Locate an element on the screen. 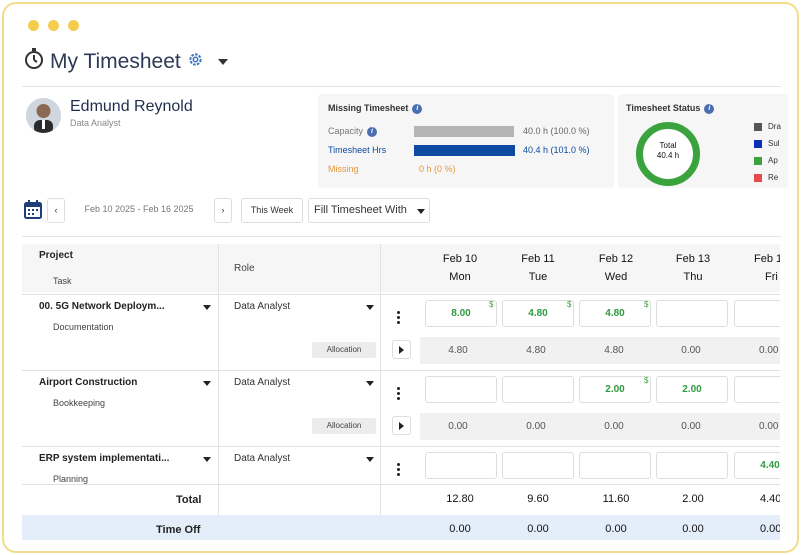  billable-indicator: $ is located at coordinates (646, 304).